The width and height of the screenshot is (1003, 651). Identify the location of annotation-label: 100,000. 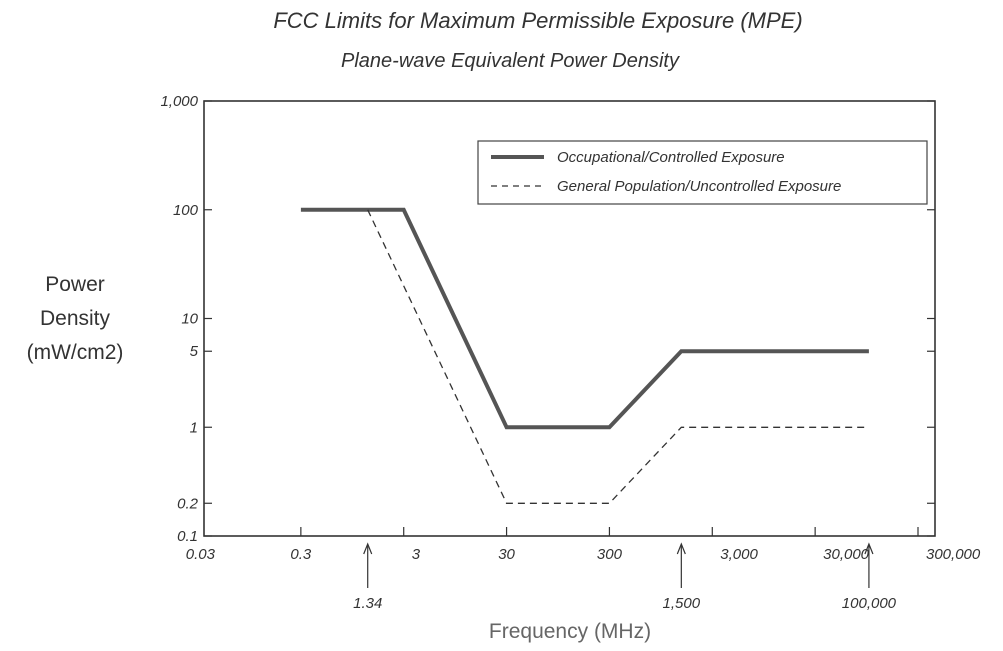
(869, 603).